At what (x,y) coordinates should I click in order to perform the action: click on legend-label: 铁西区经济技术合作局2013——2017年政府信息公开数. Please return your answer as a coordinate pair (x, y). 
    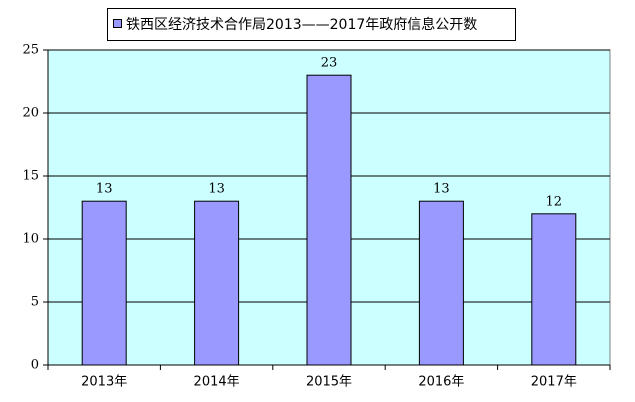
    Looking at the image, I should click on (301, 24).